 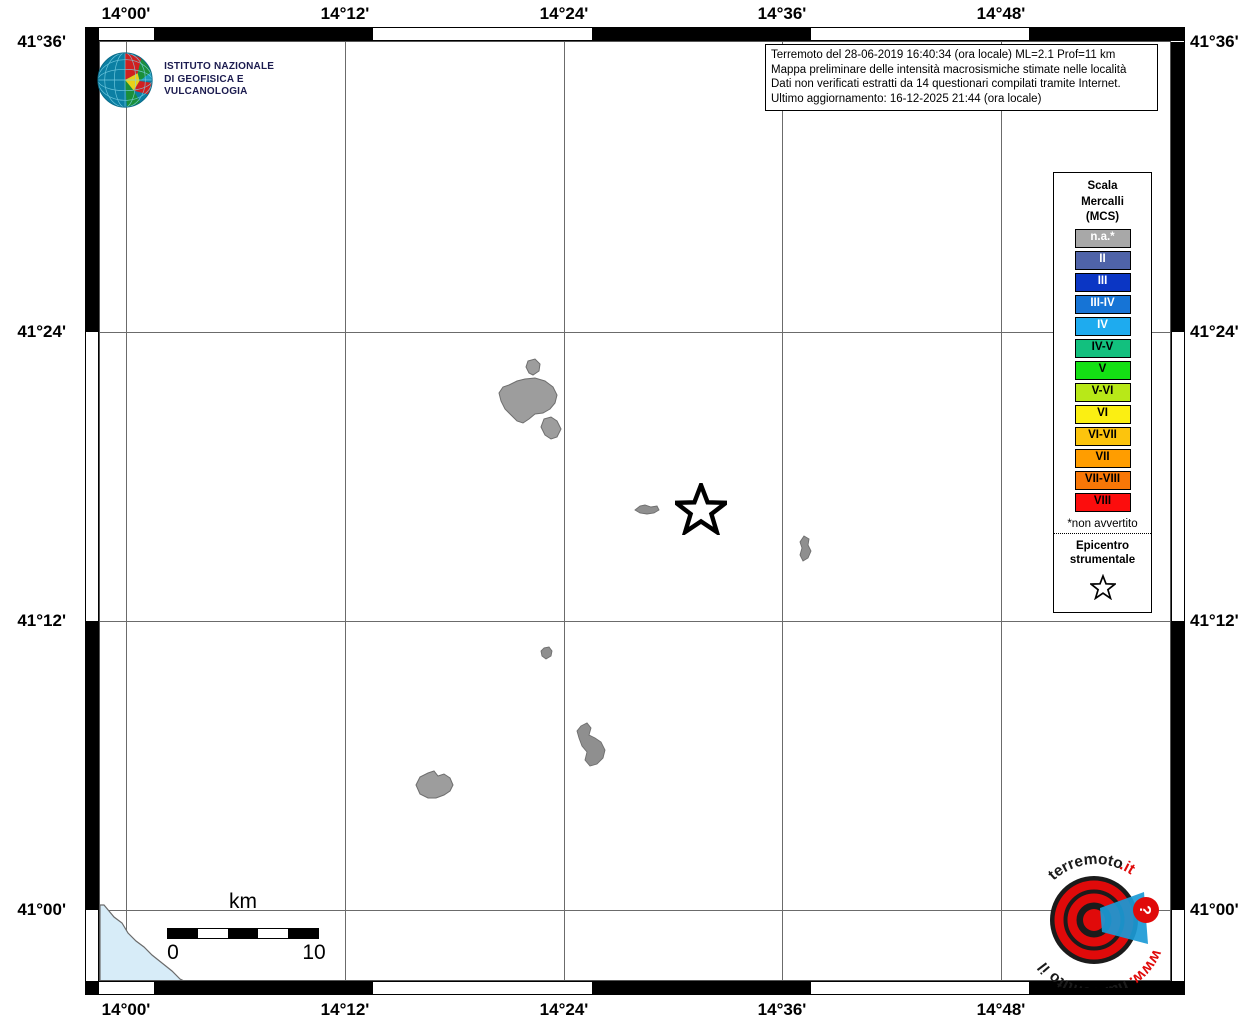 I want to click on legend-swatch-iv-v: IV-V, so click(x=1102, y=348).